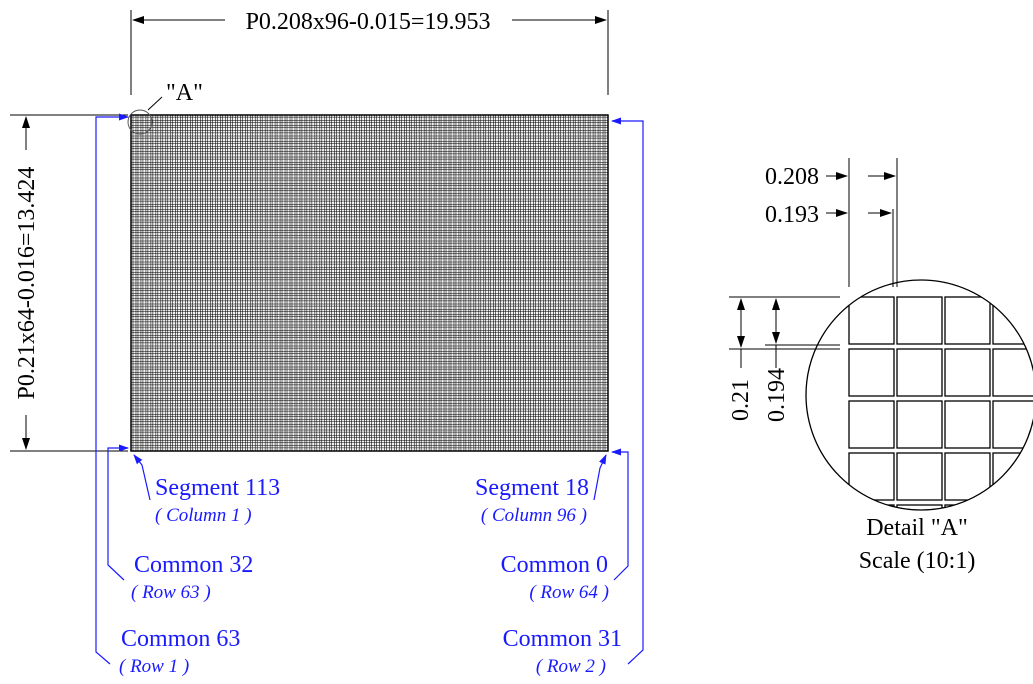 The height and width of the screenshot is (684, 1033). What do you see at coordinates (777, 395) in the screenshot?
I see `dot-y-label: 0.194` at bounding box center [777, 395].